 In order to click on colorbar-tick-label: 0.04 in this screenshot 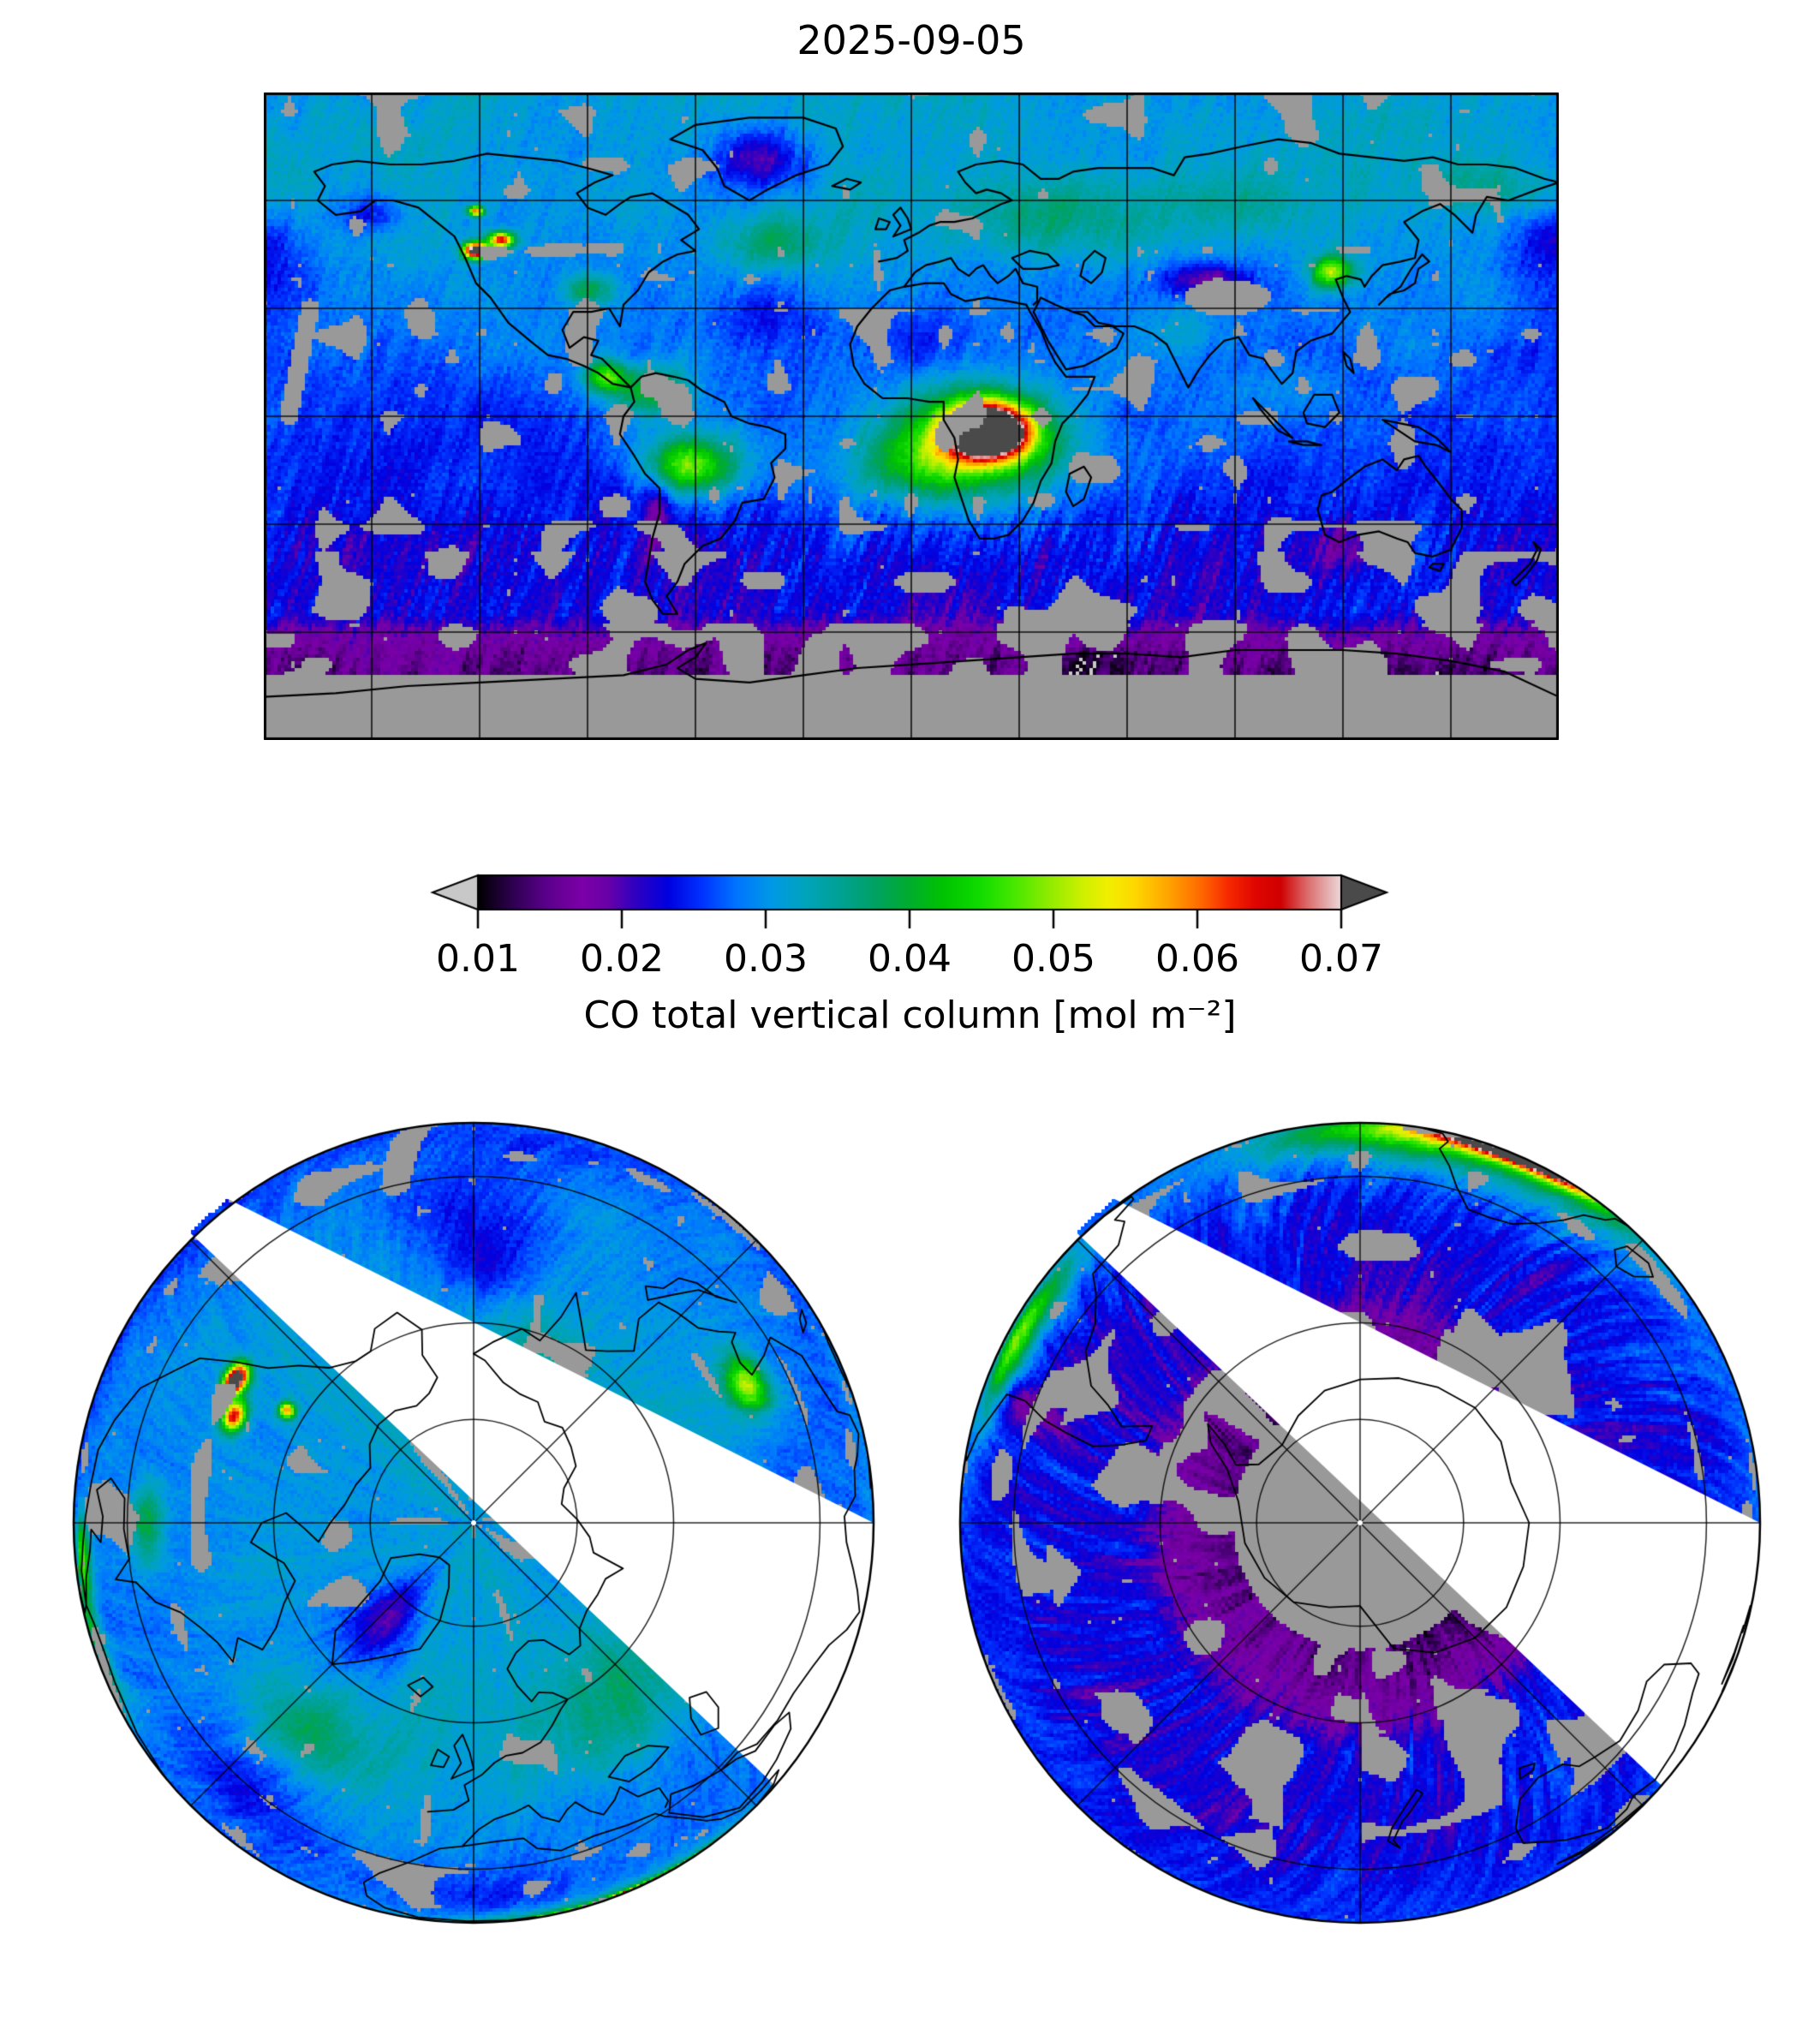, I will do `click(910, 959)`.